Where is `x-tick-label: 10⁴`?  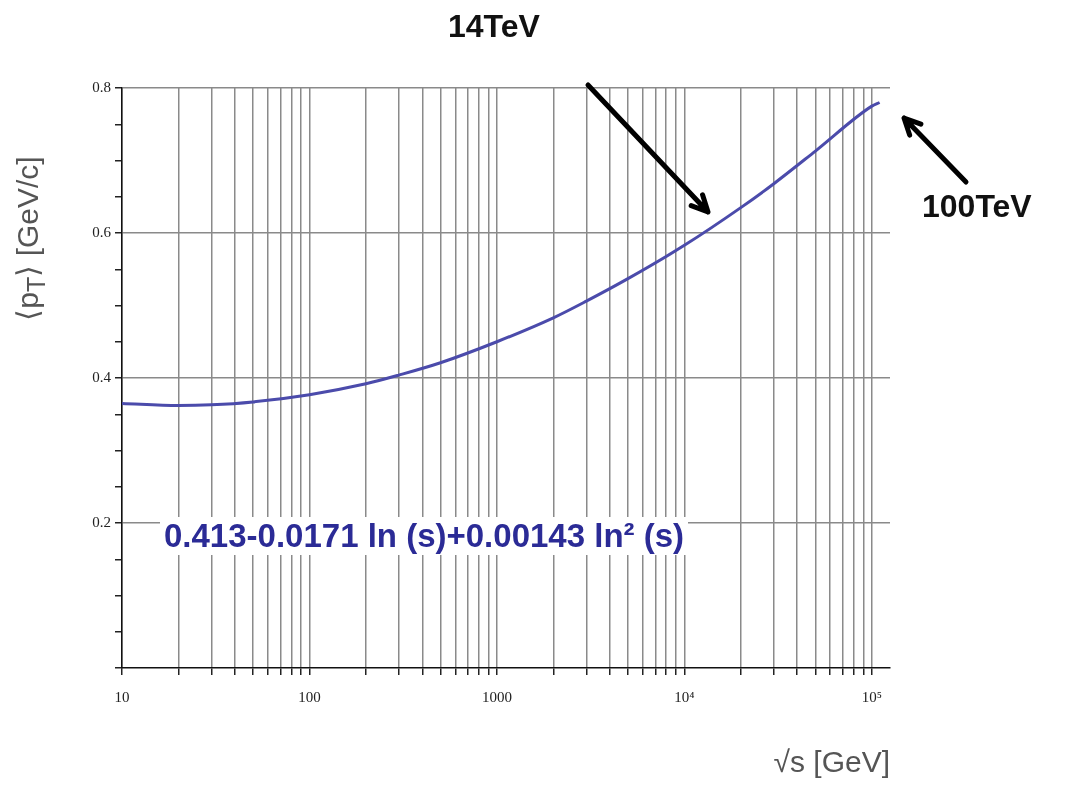
x-tick-label: 10⁴ is located at coordinates (684, 696).